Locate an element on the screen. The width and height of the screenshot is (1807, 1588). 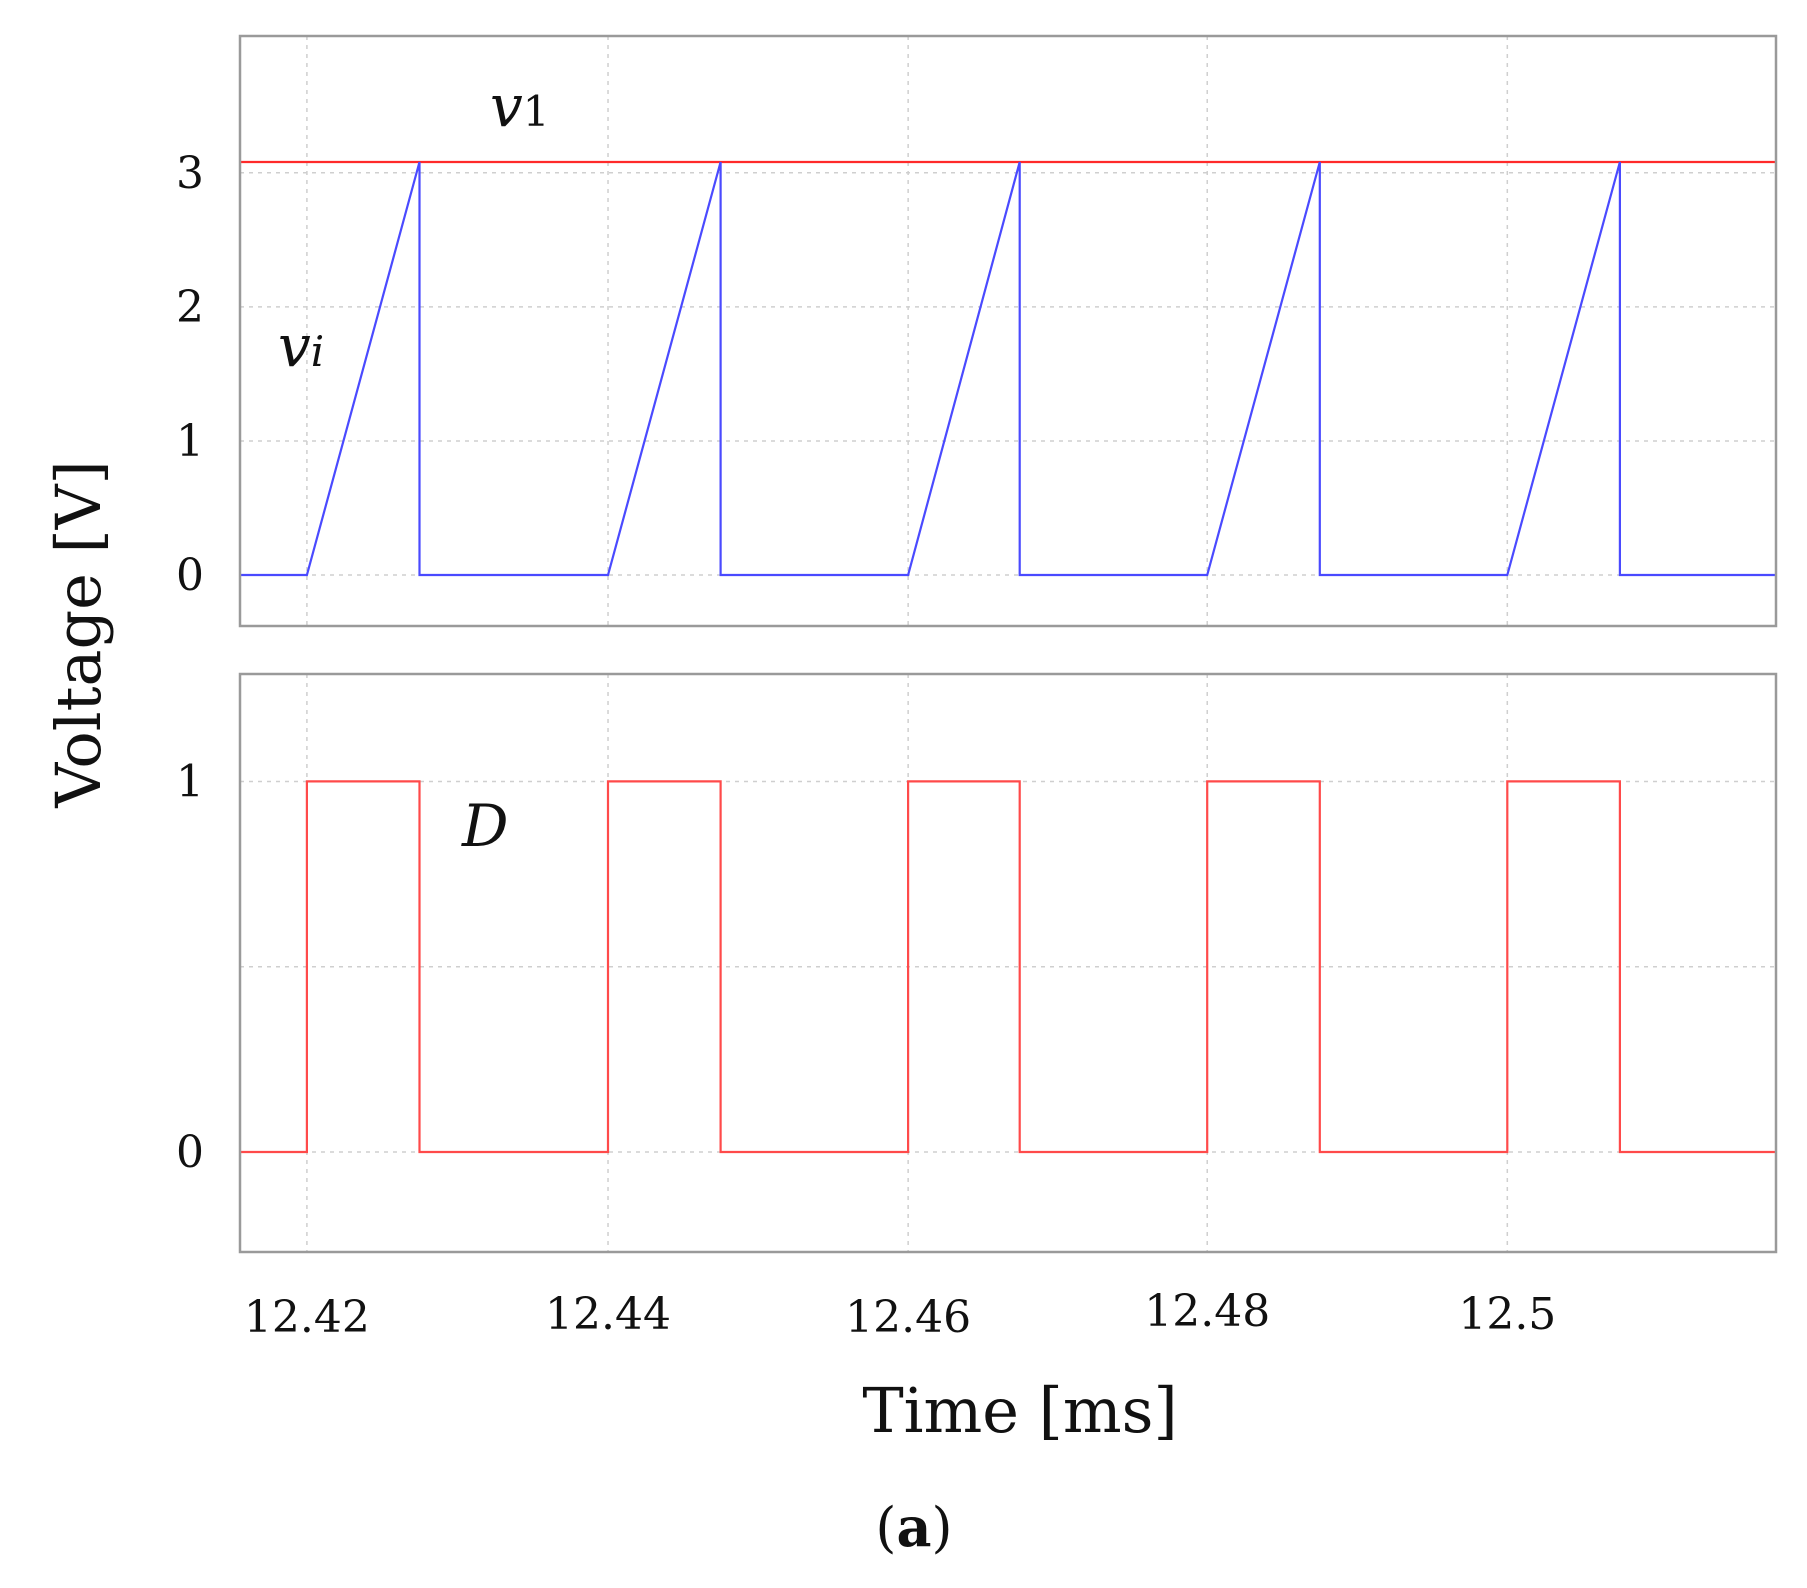
top-y-tick-label-3: 3 is located at coordinates (190, 173).